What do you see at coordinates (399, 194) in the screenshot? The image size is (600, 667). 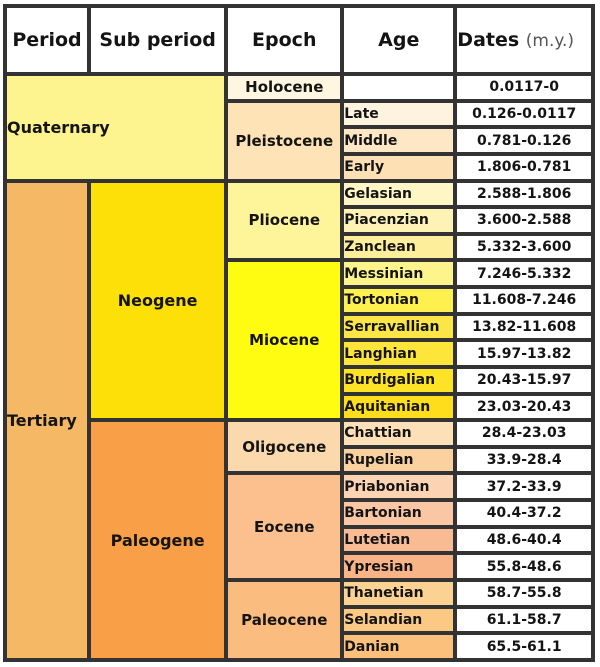 I see `age-cell: Gelasian` at bounding box center [399, 194].